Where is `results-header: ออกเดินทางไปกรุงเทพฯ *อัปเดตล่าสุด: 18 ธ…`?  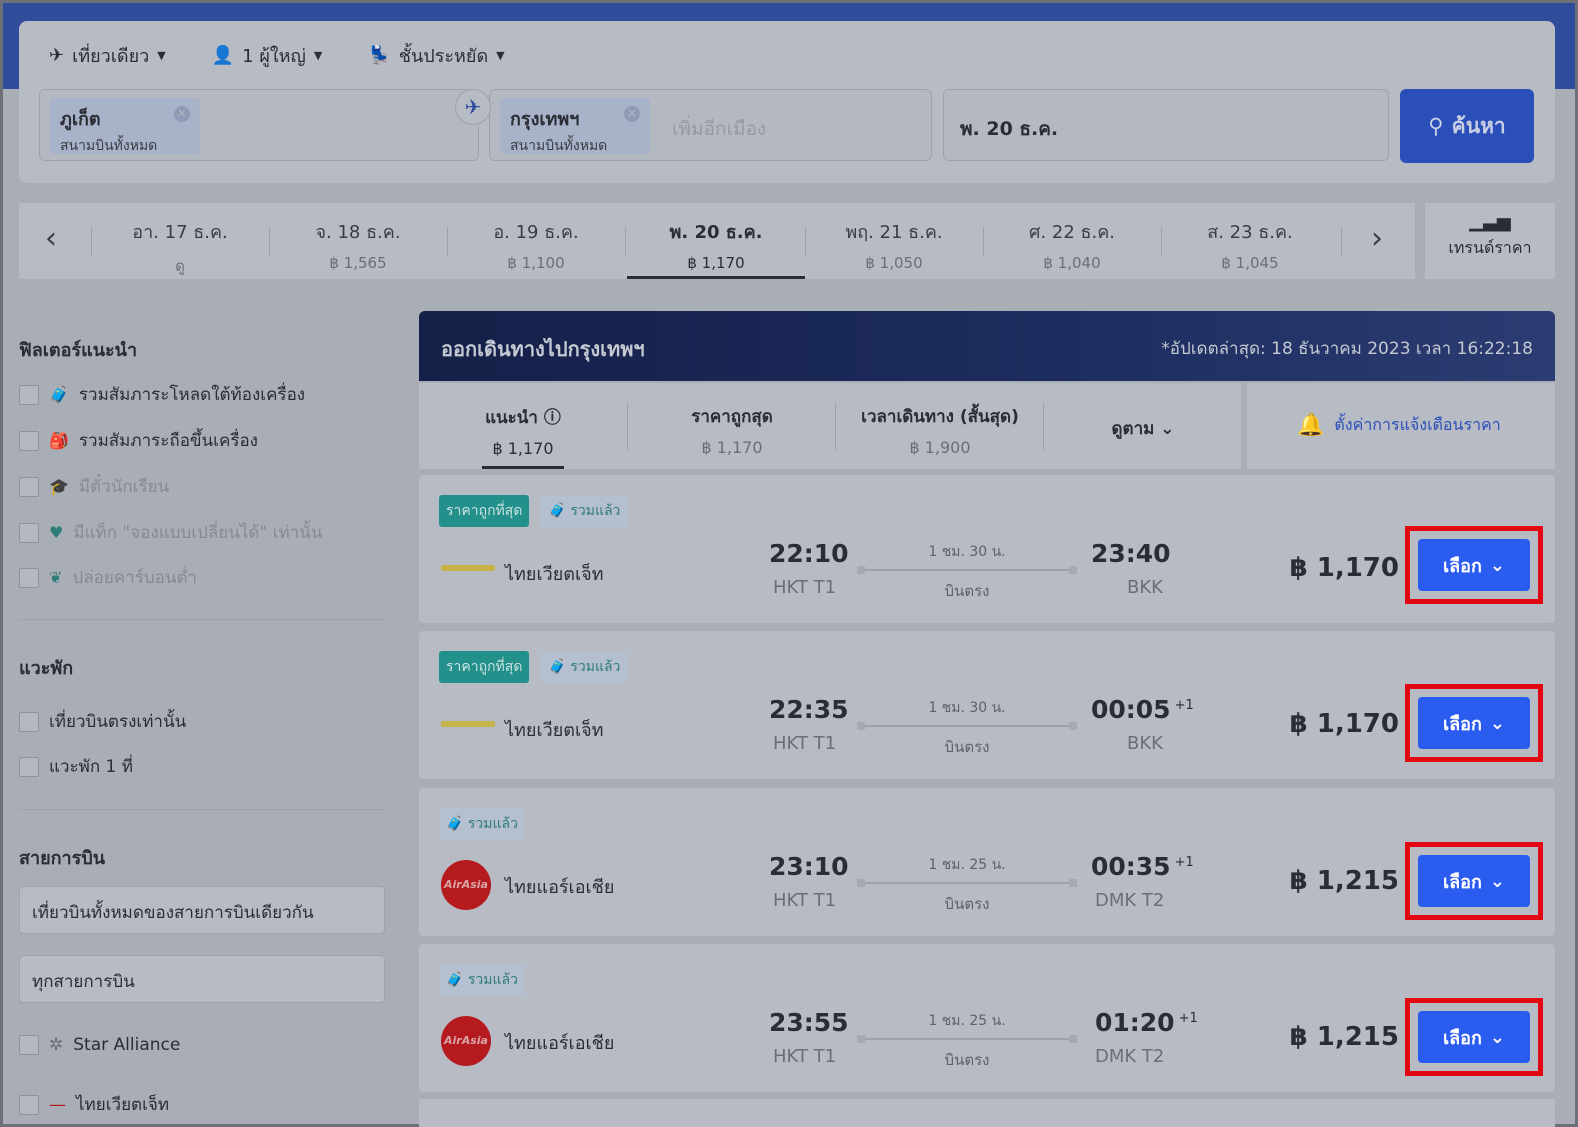
results-header: ออกเดินทางไปกรุงเทพฯ *อัปเดตล่าสุด: 18 ธ… is located at coordinates (987, 346).